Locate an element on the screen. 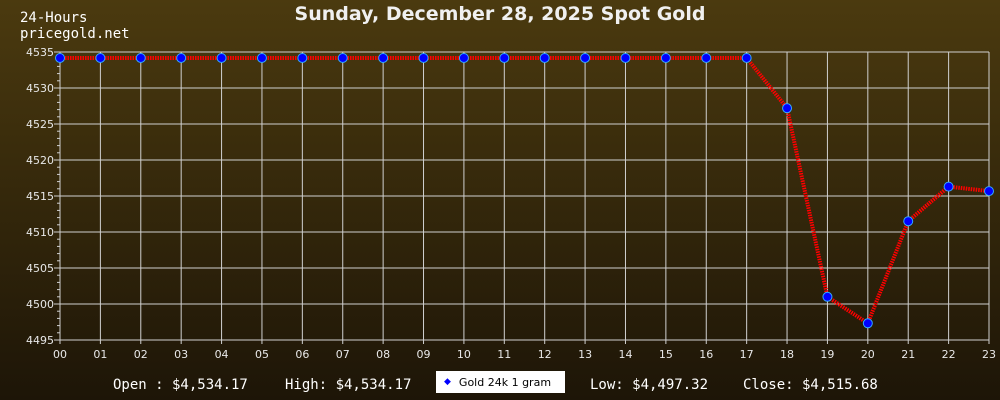 The height and width of the screenshot is (400, 1000). low-stat: Low: $4,497.32 is located at coordinates (649, 385).